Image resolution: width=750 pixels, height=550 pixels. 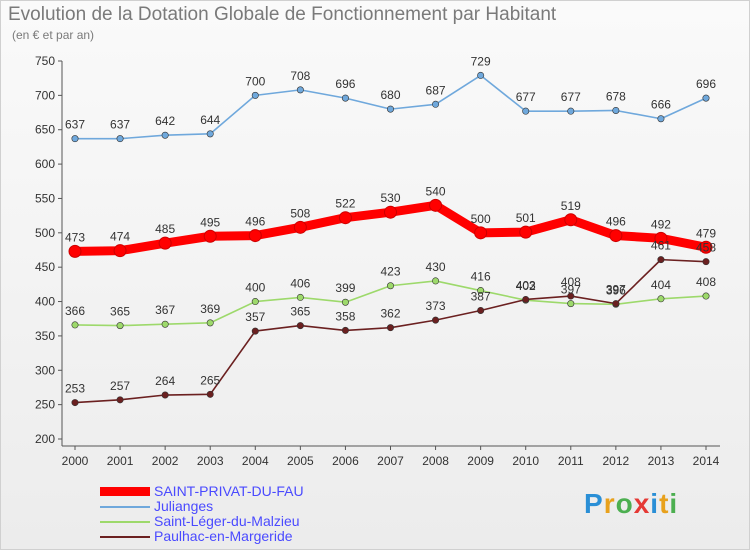 I want to click on logo-letter: t, so click(x=664, y=503).